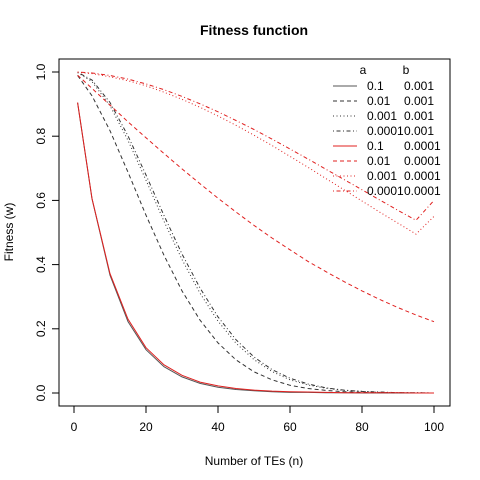 The image size is (480, 480). Describe the element at coordinates (41, 392) in the screenshot. I see `y-tick-label: 0.0` at that location.